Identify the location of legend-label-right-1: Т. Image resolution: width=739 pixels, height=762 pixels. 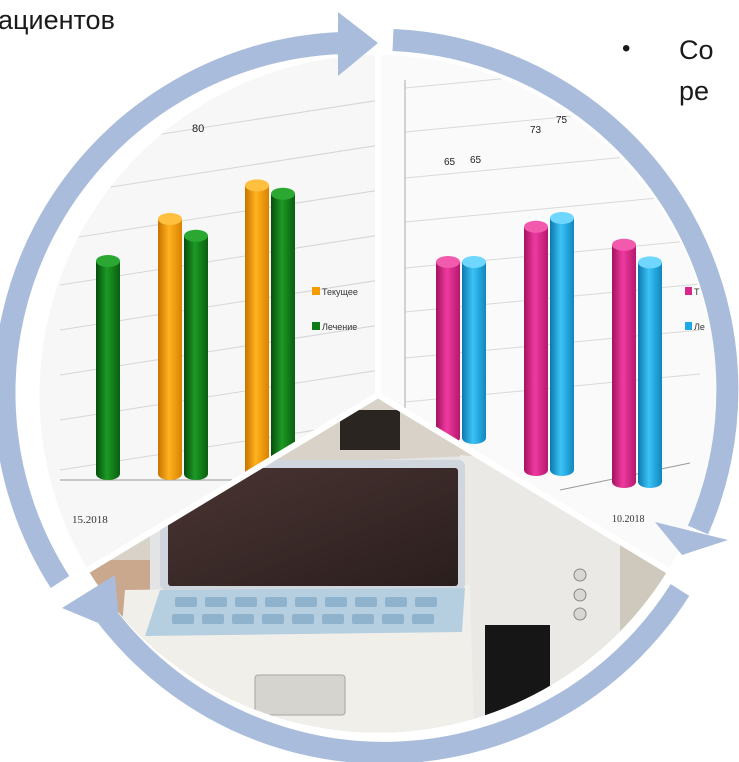
(697, 292).